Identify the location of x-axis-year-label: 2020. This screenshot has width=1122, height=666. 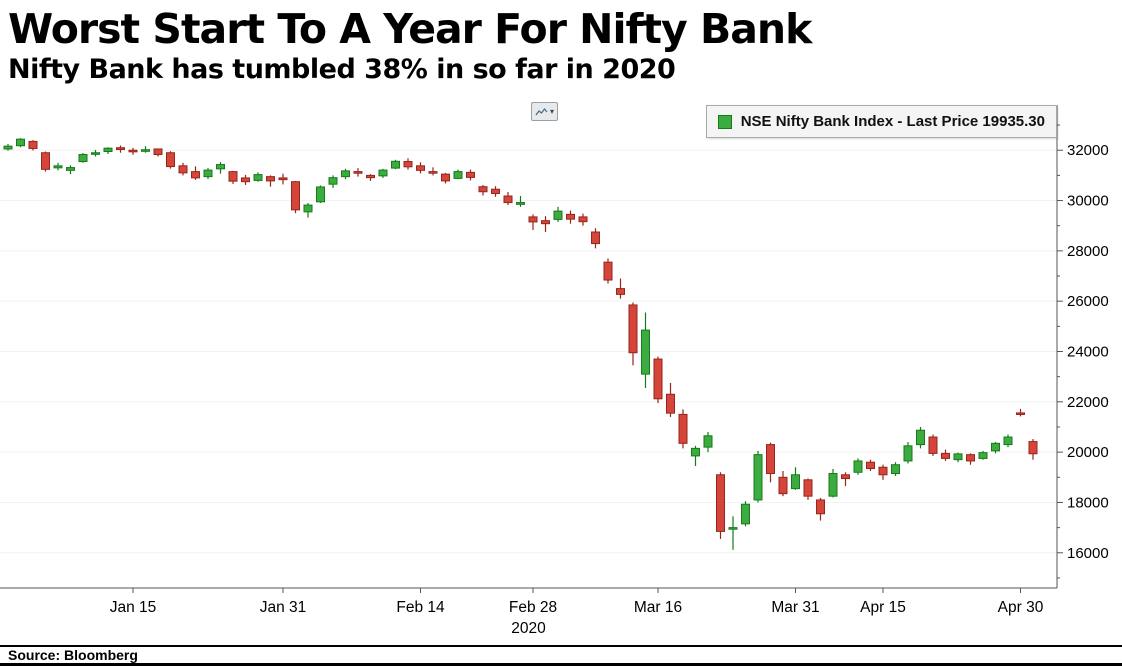
(528, 628).